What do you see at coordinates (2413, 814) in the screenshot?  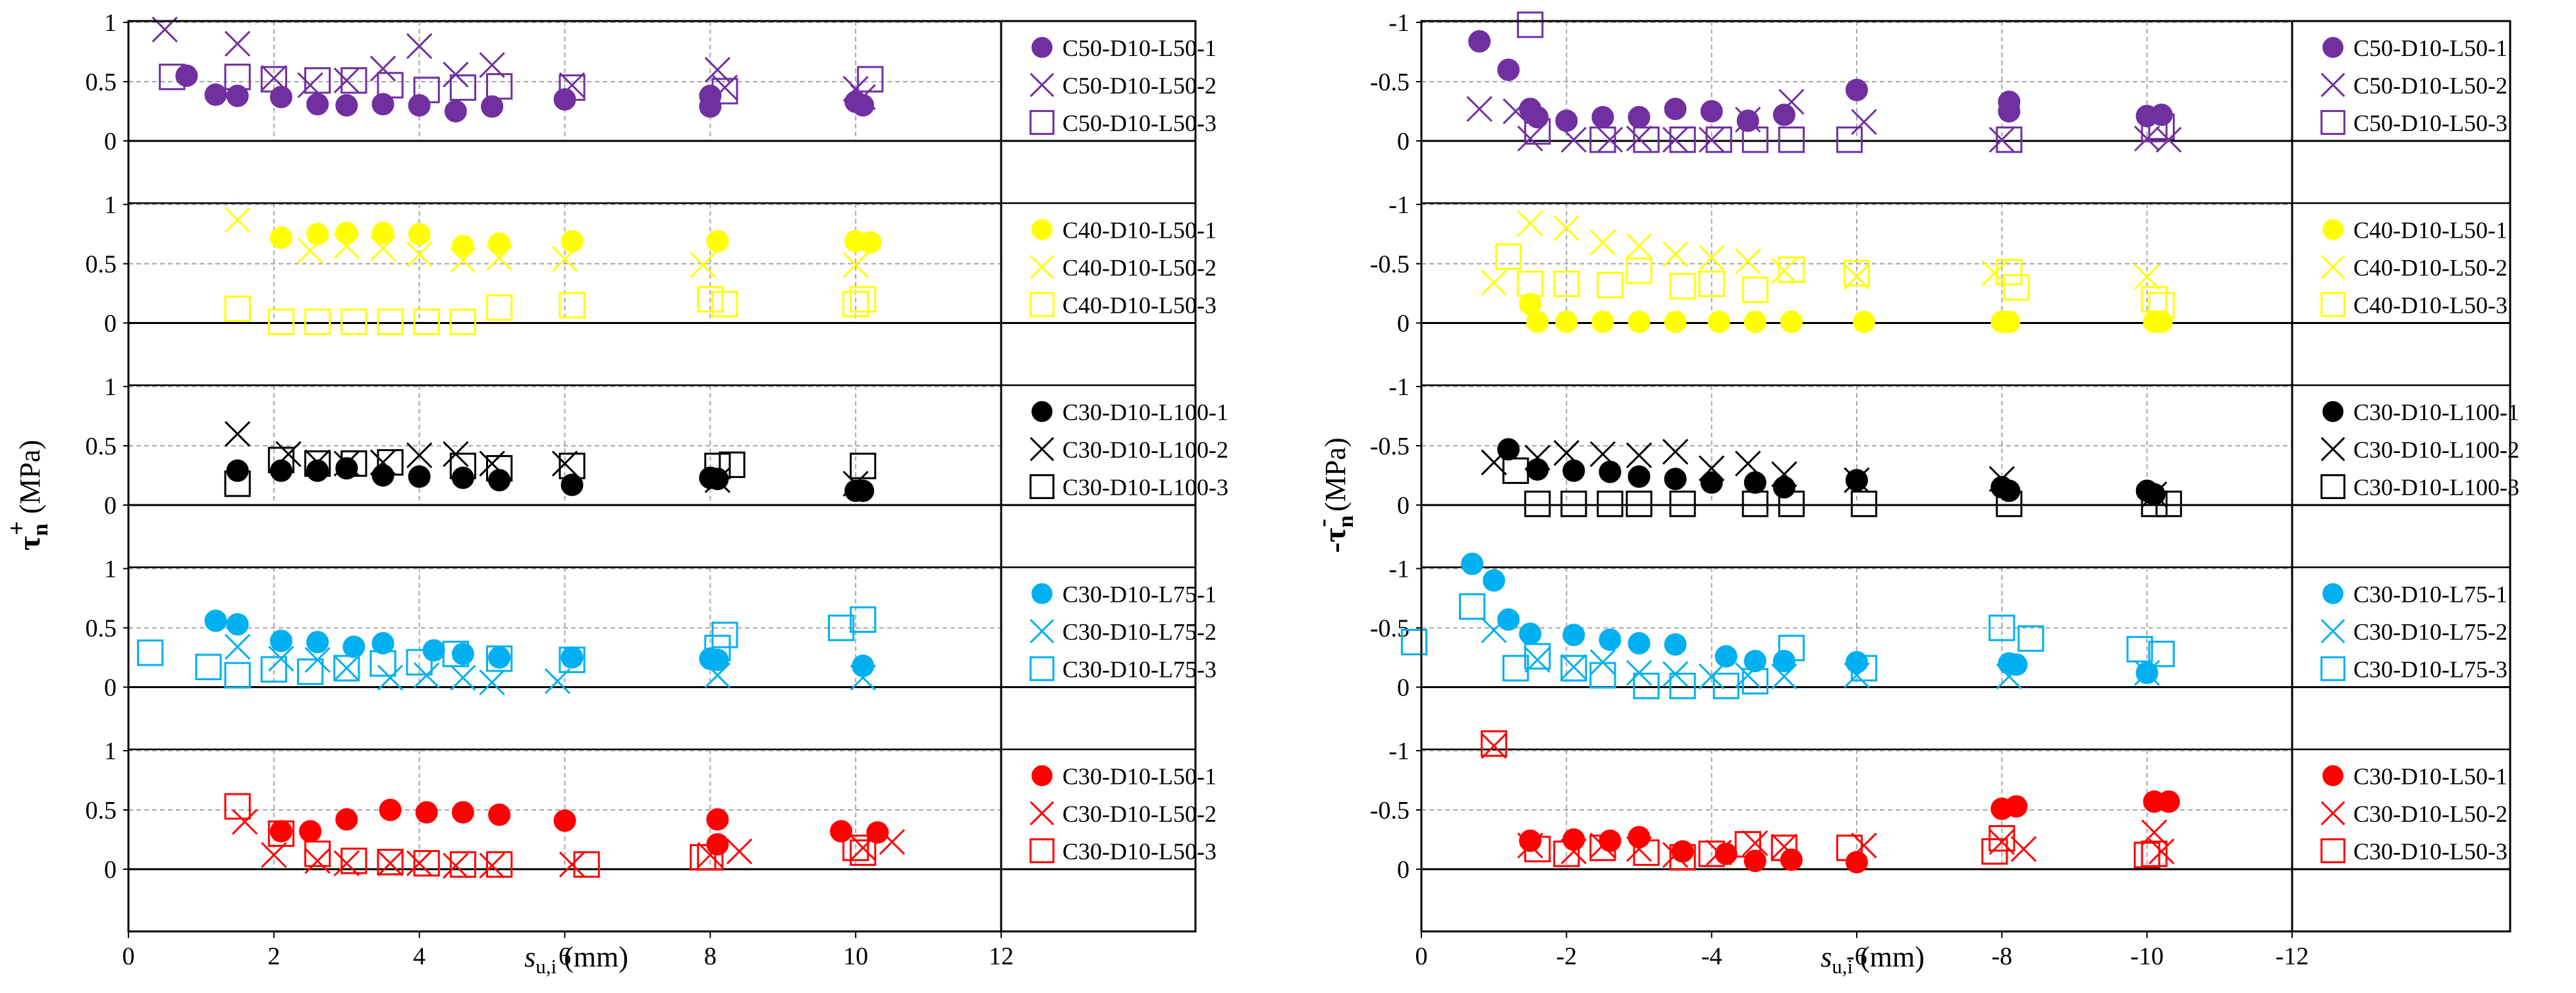 I see `legend: C30-D10-L50-1 C30-D10-L50-2 C30-D10-L50-3` at bounding box center [2413, 814].